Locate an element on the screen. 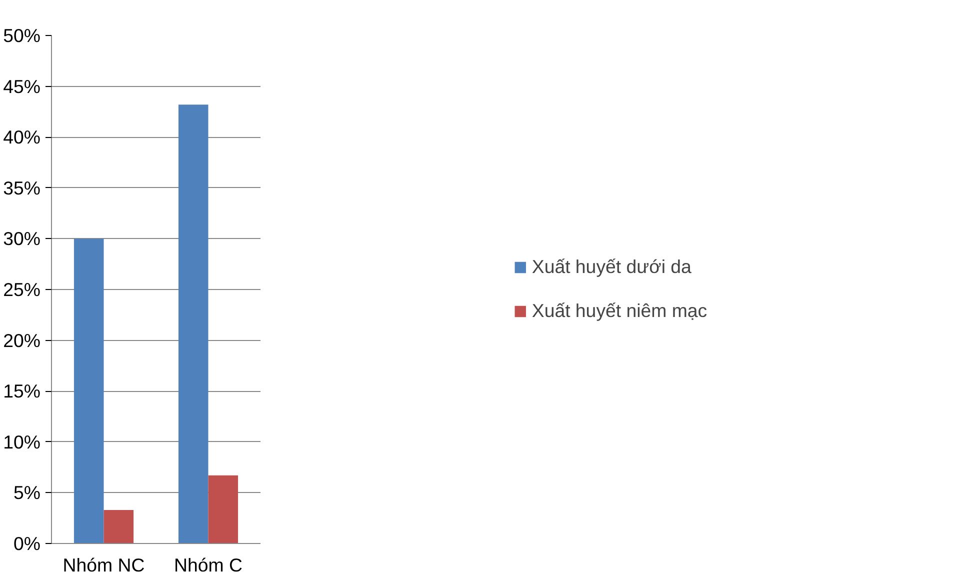 This screenshot has width=963, height=581. y-tick-label: 25% is located at coordinates (22, 289).